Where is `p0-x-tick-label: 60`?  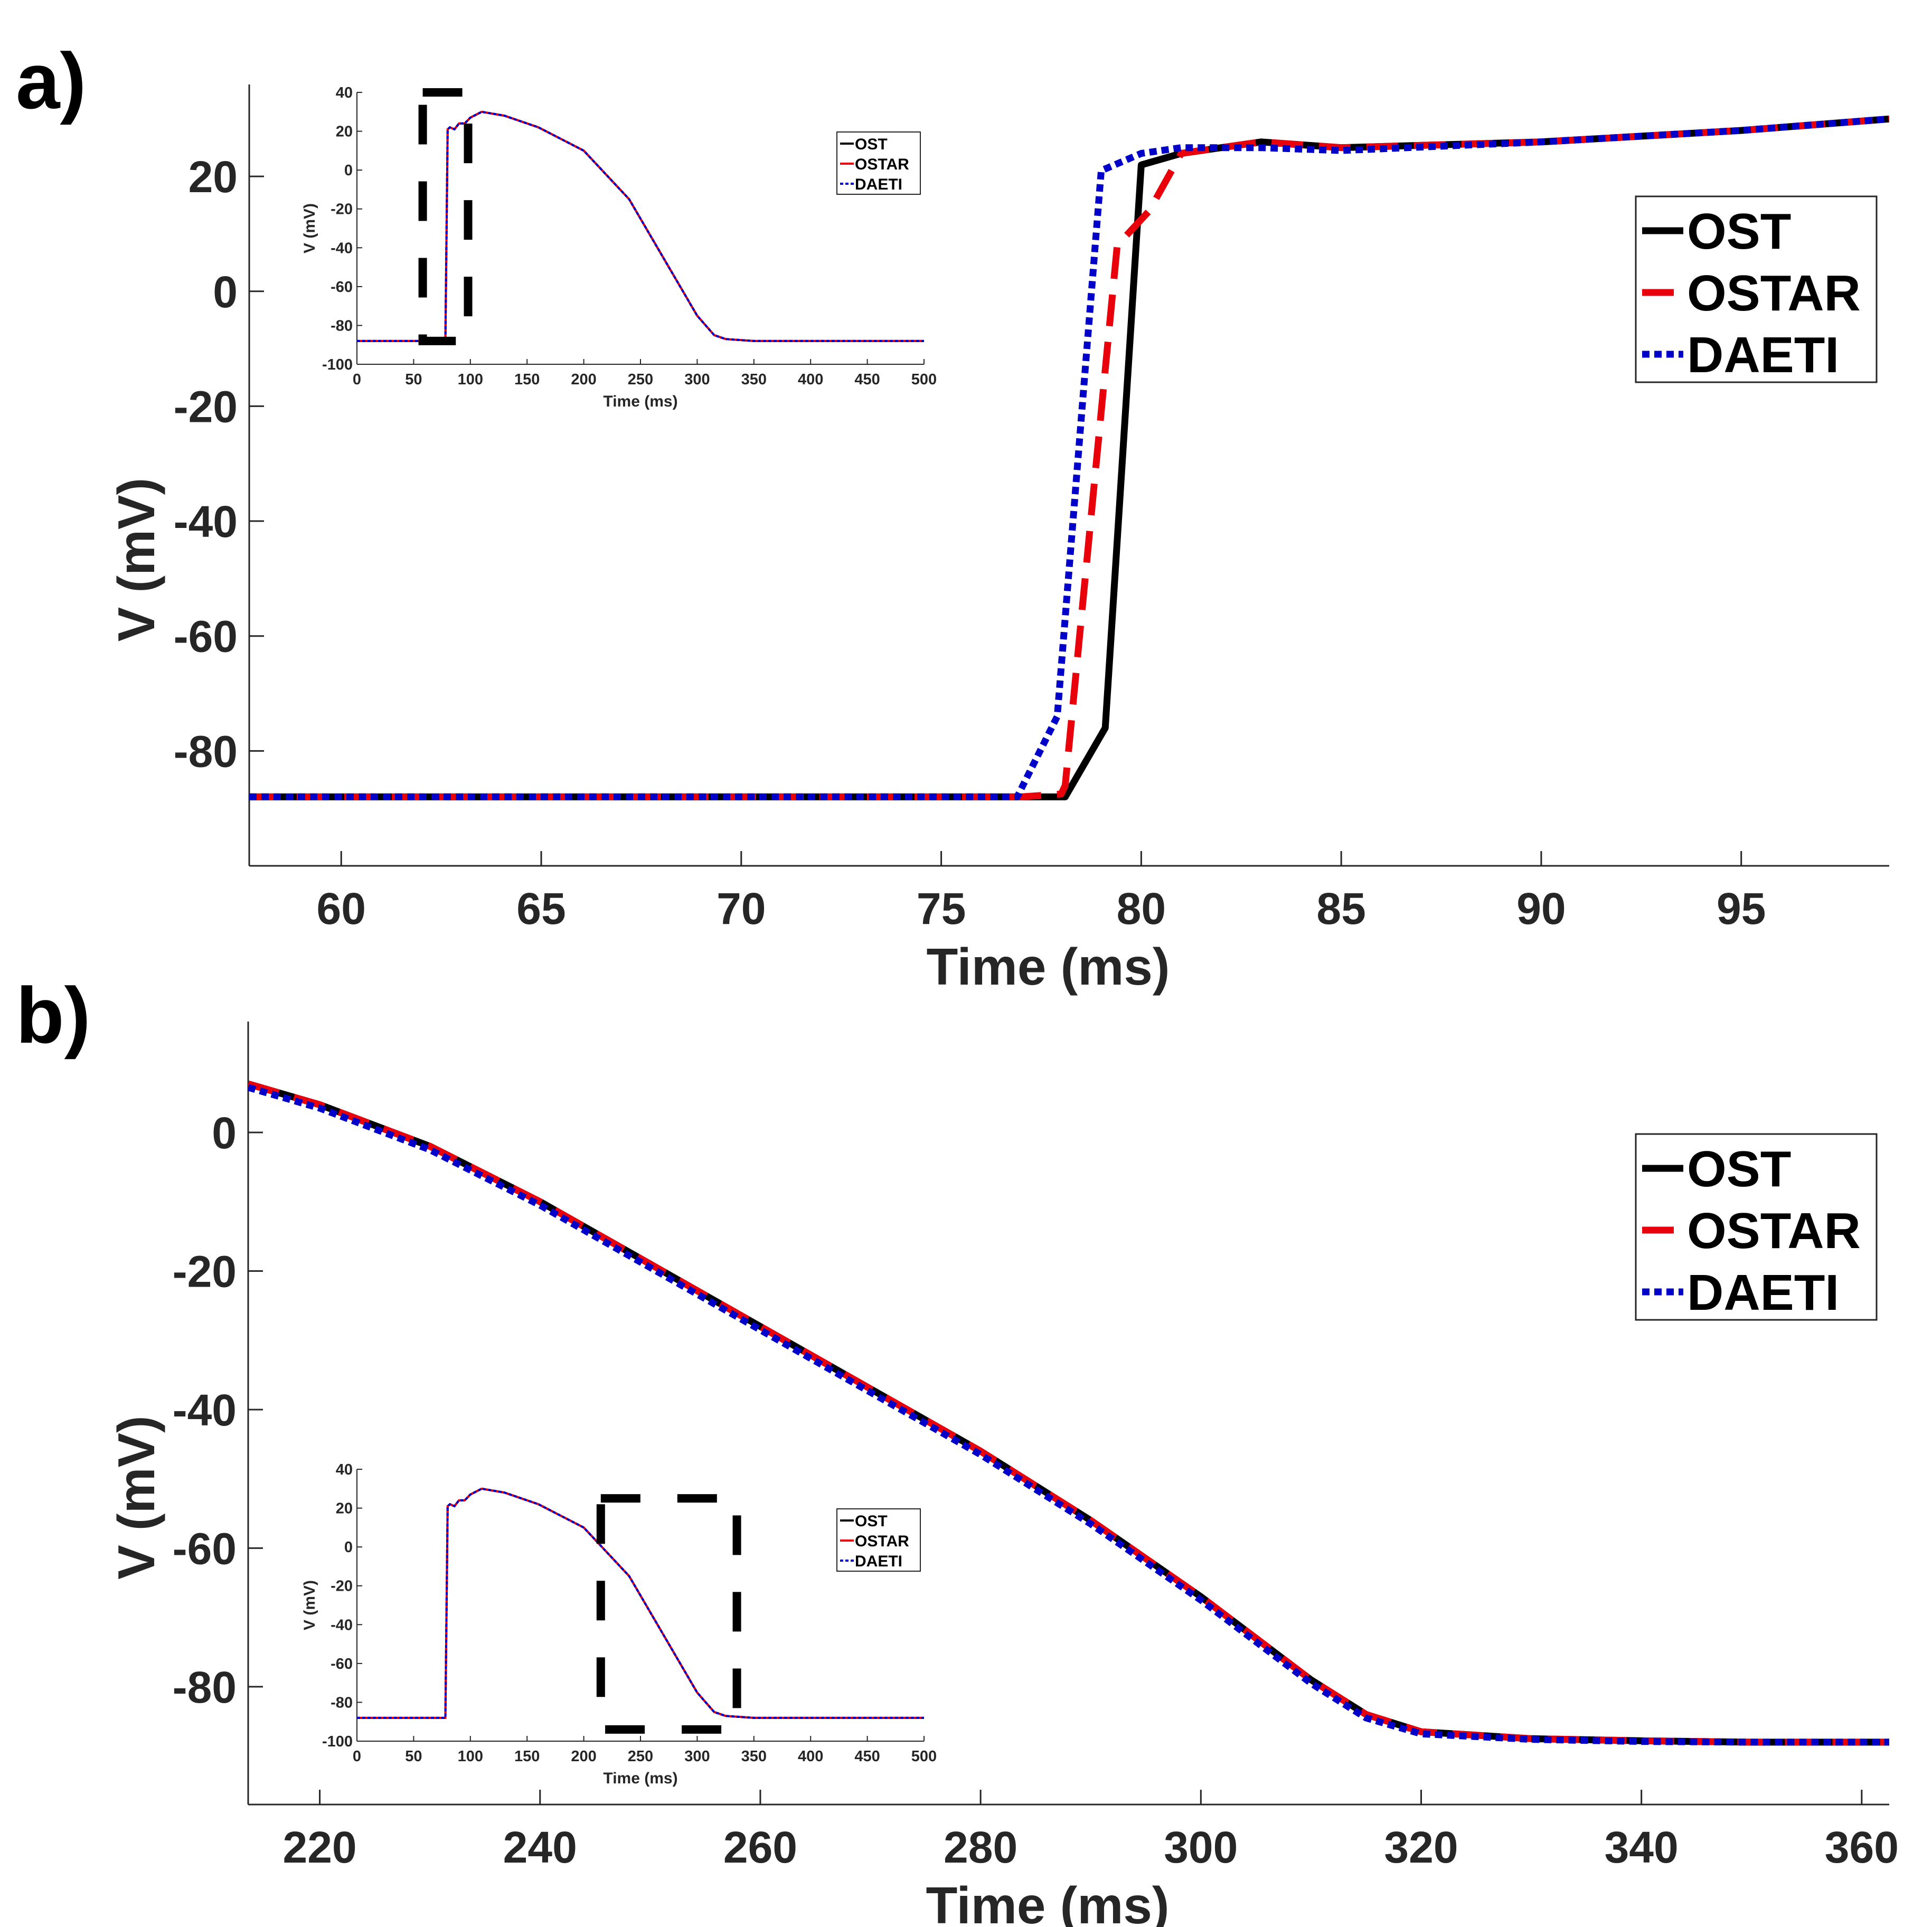
p0-x-tick-label: 60 is located at coordinates (342, 908).